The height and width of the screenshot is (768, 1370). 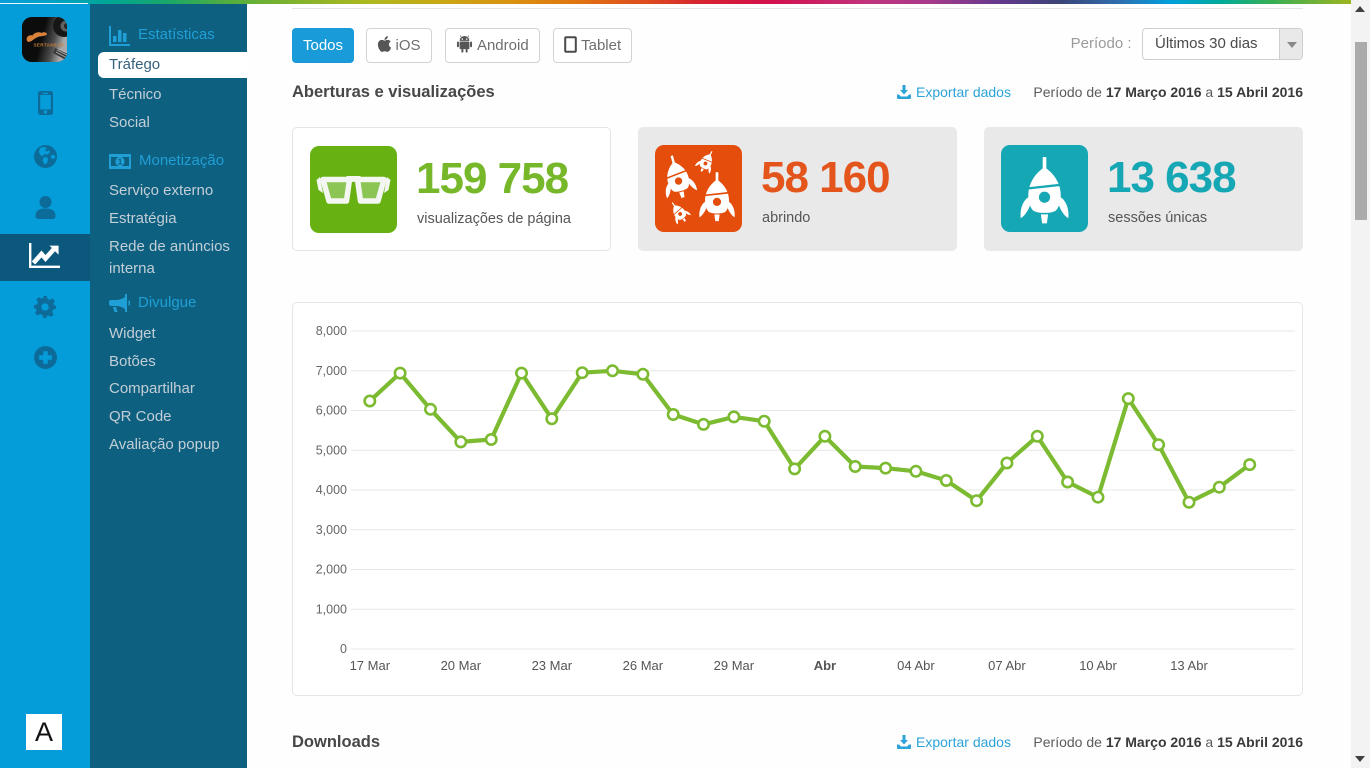 What do you see at coordinates (331, 609) in the screenshot?
I see `svg-text: 1,000` at bounding box center [331, 609].